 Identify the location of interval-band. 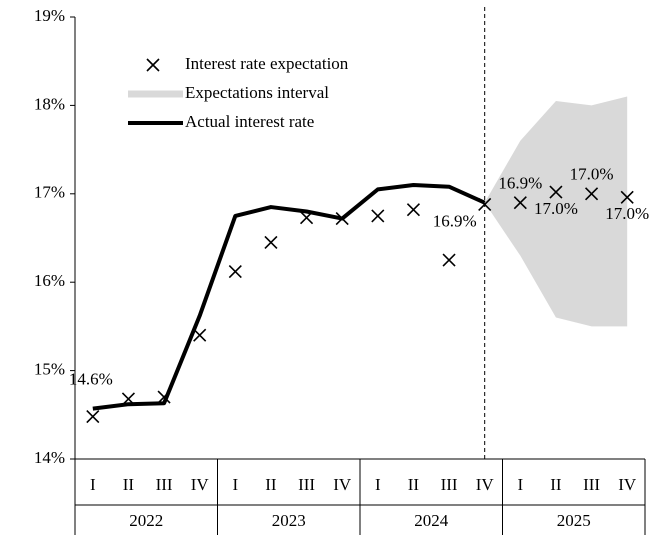
(556, 211).